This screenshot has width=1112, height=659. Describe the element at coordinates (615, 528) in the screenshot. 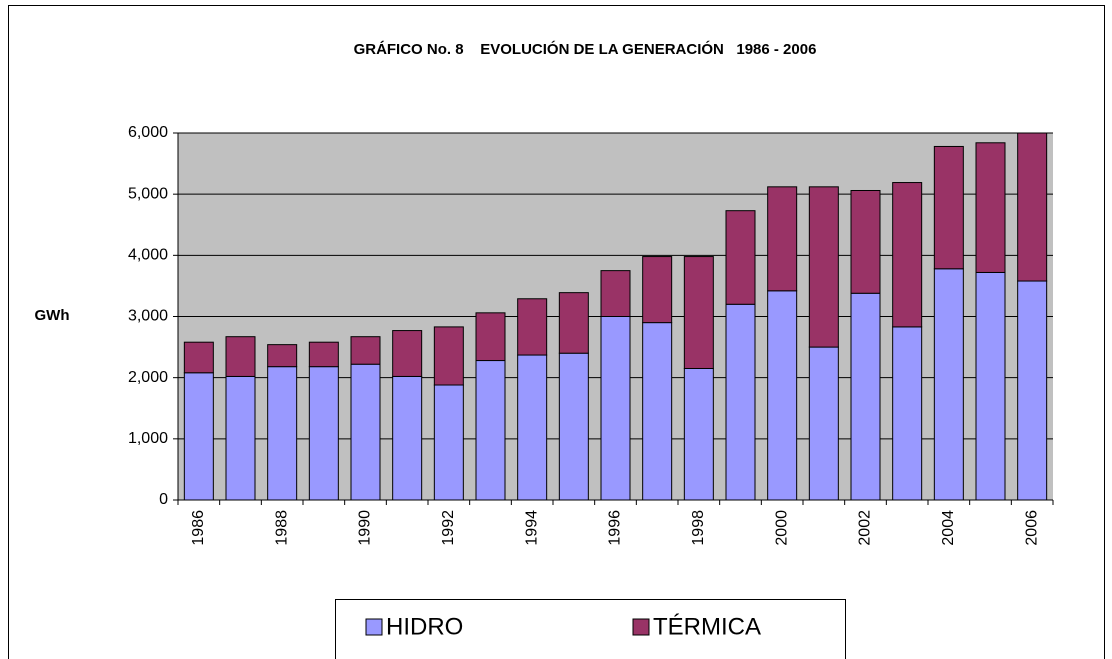

I see `x-tick-label: 1996` at that location.